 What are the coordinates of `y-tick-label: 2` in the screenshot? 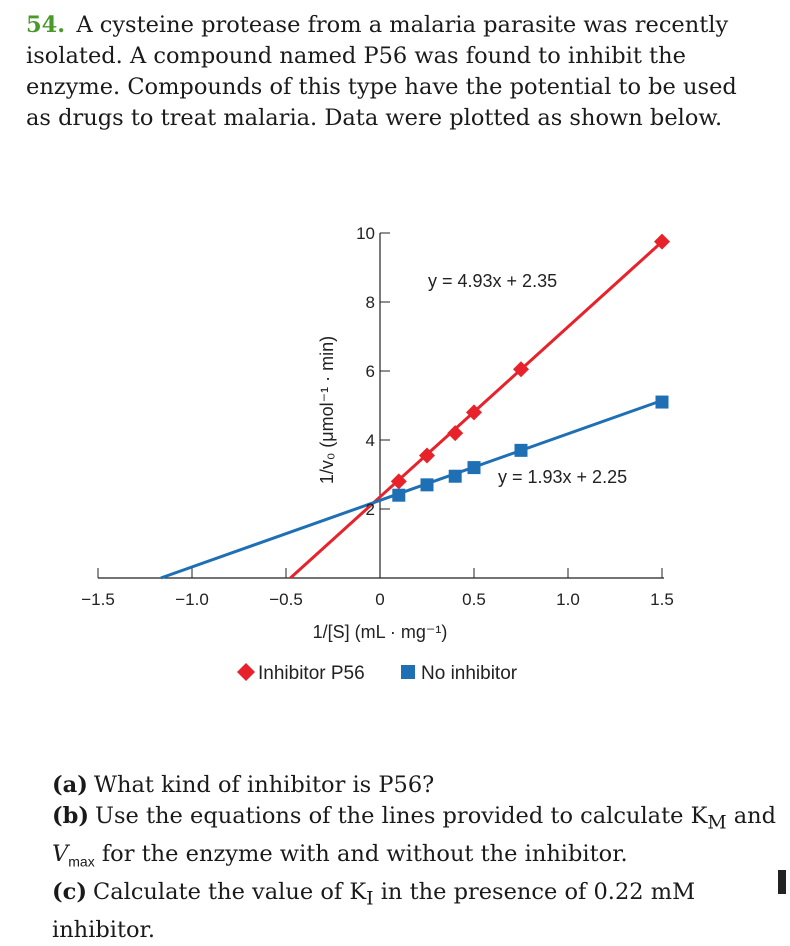 It's located at (370, 509).